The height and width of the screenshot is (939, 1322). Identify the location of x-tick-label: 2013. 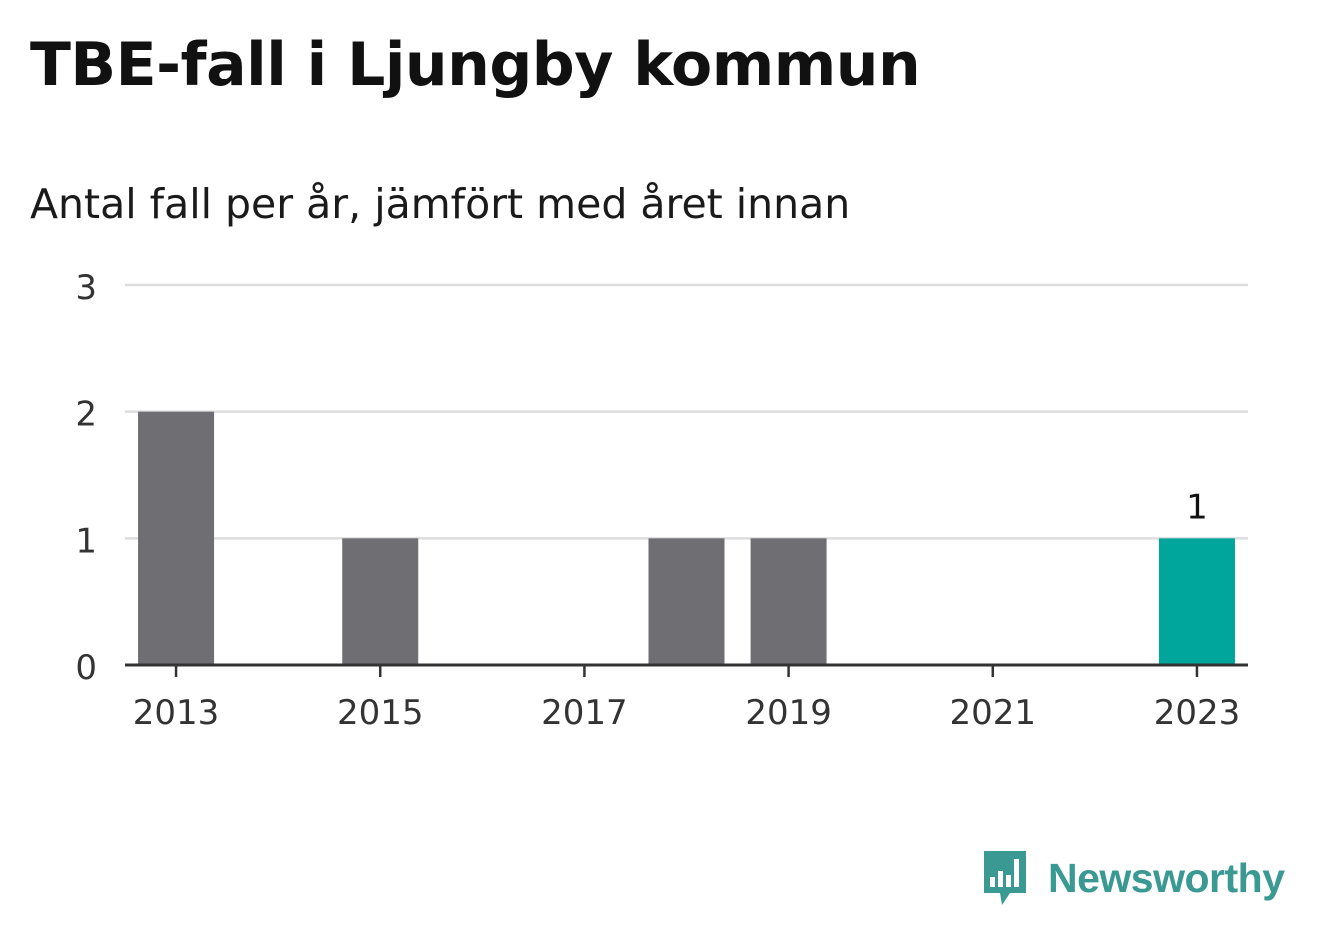
(176, 713).